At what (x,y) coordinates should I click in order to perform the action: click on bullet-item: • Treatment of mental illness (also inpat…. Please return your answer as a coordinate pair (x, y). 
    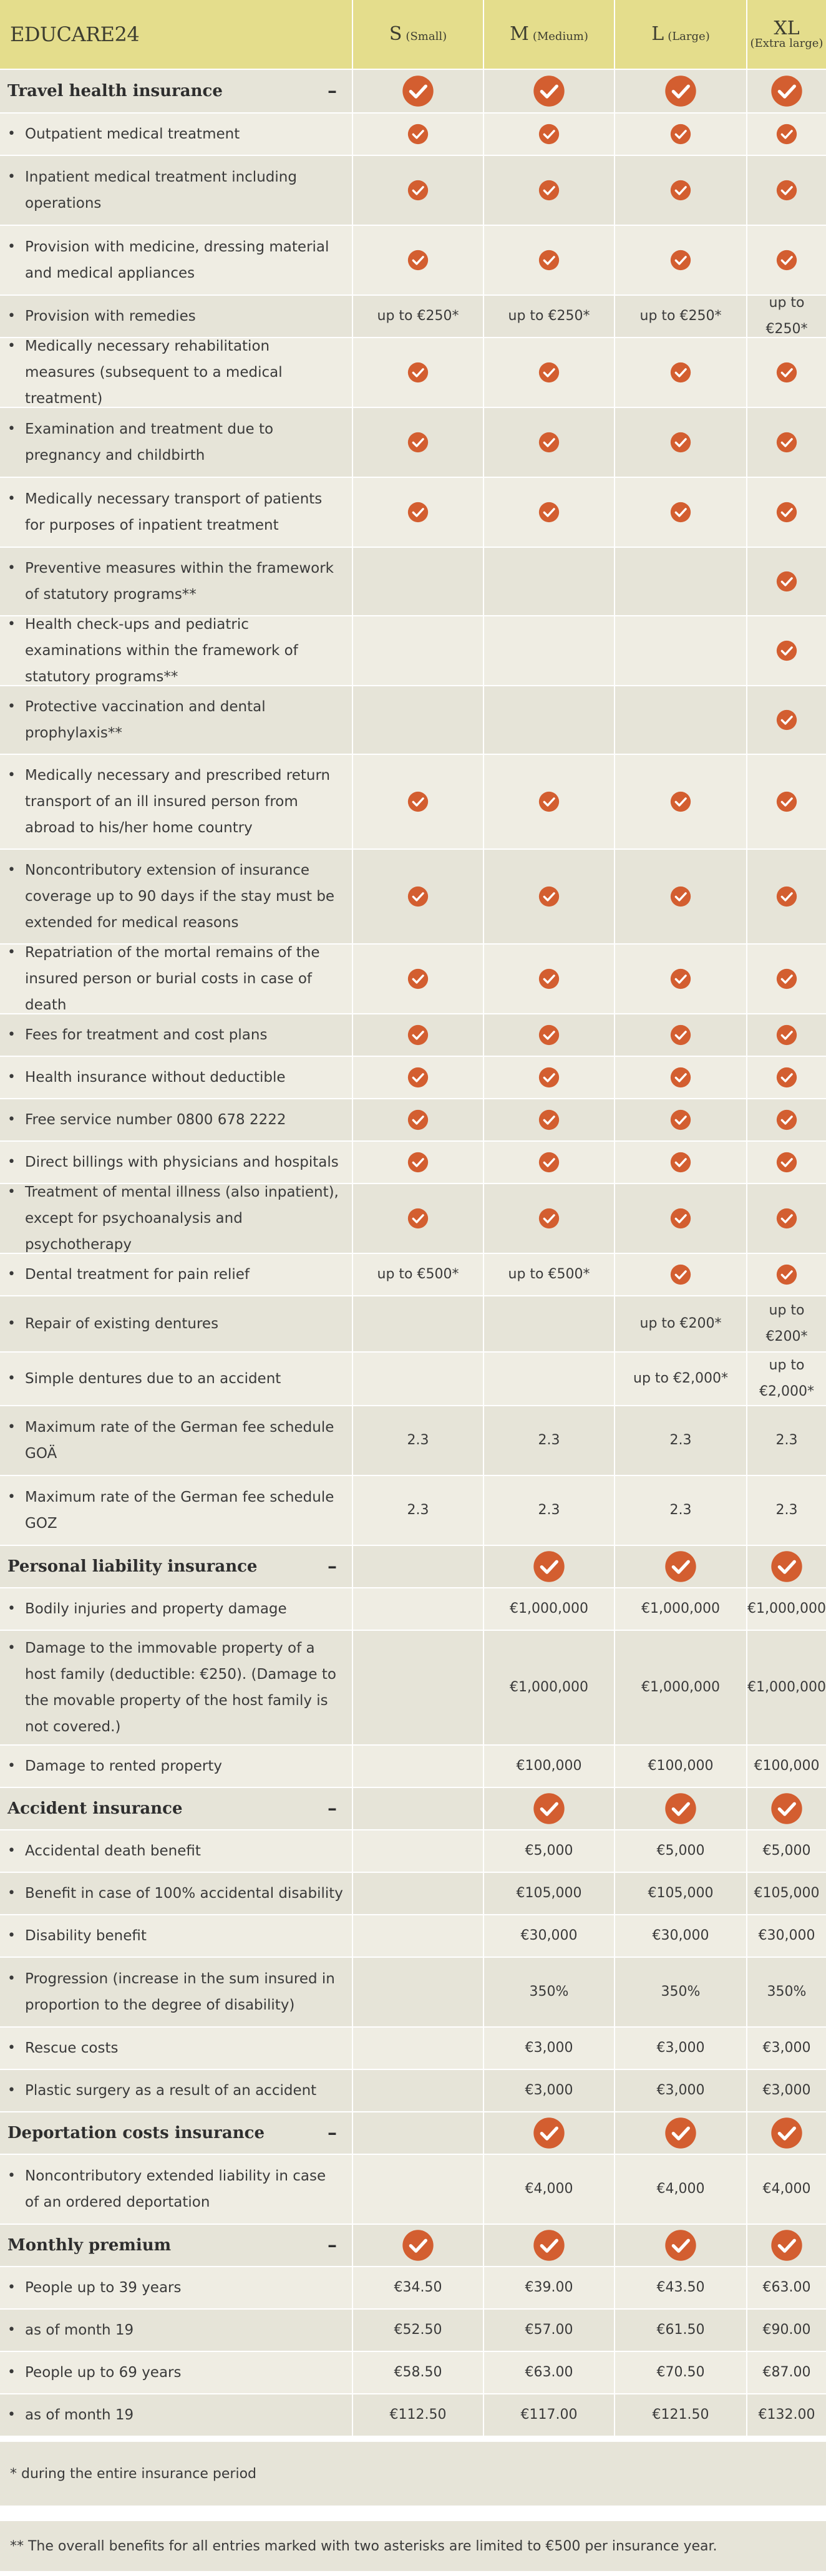
    Looking at the image, I should click on (175, 1218).